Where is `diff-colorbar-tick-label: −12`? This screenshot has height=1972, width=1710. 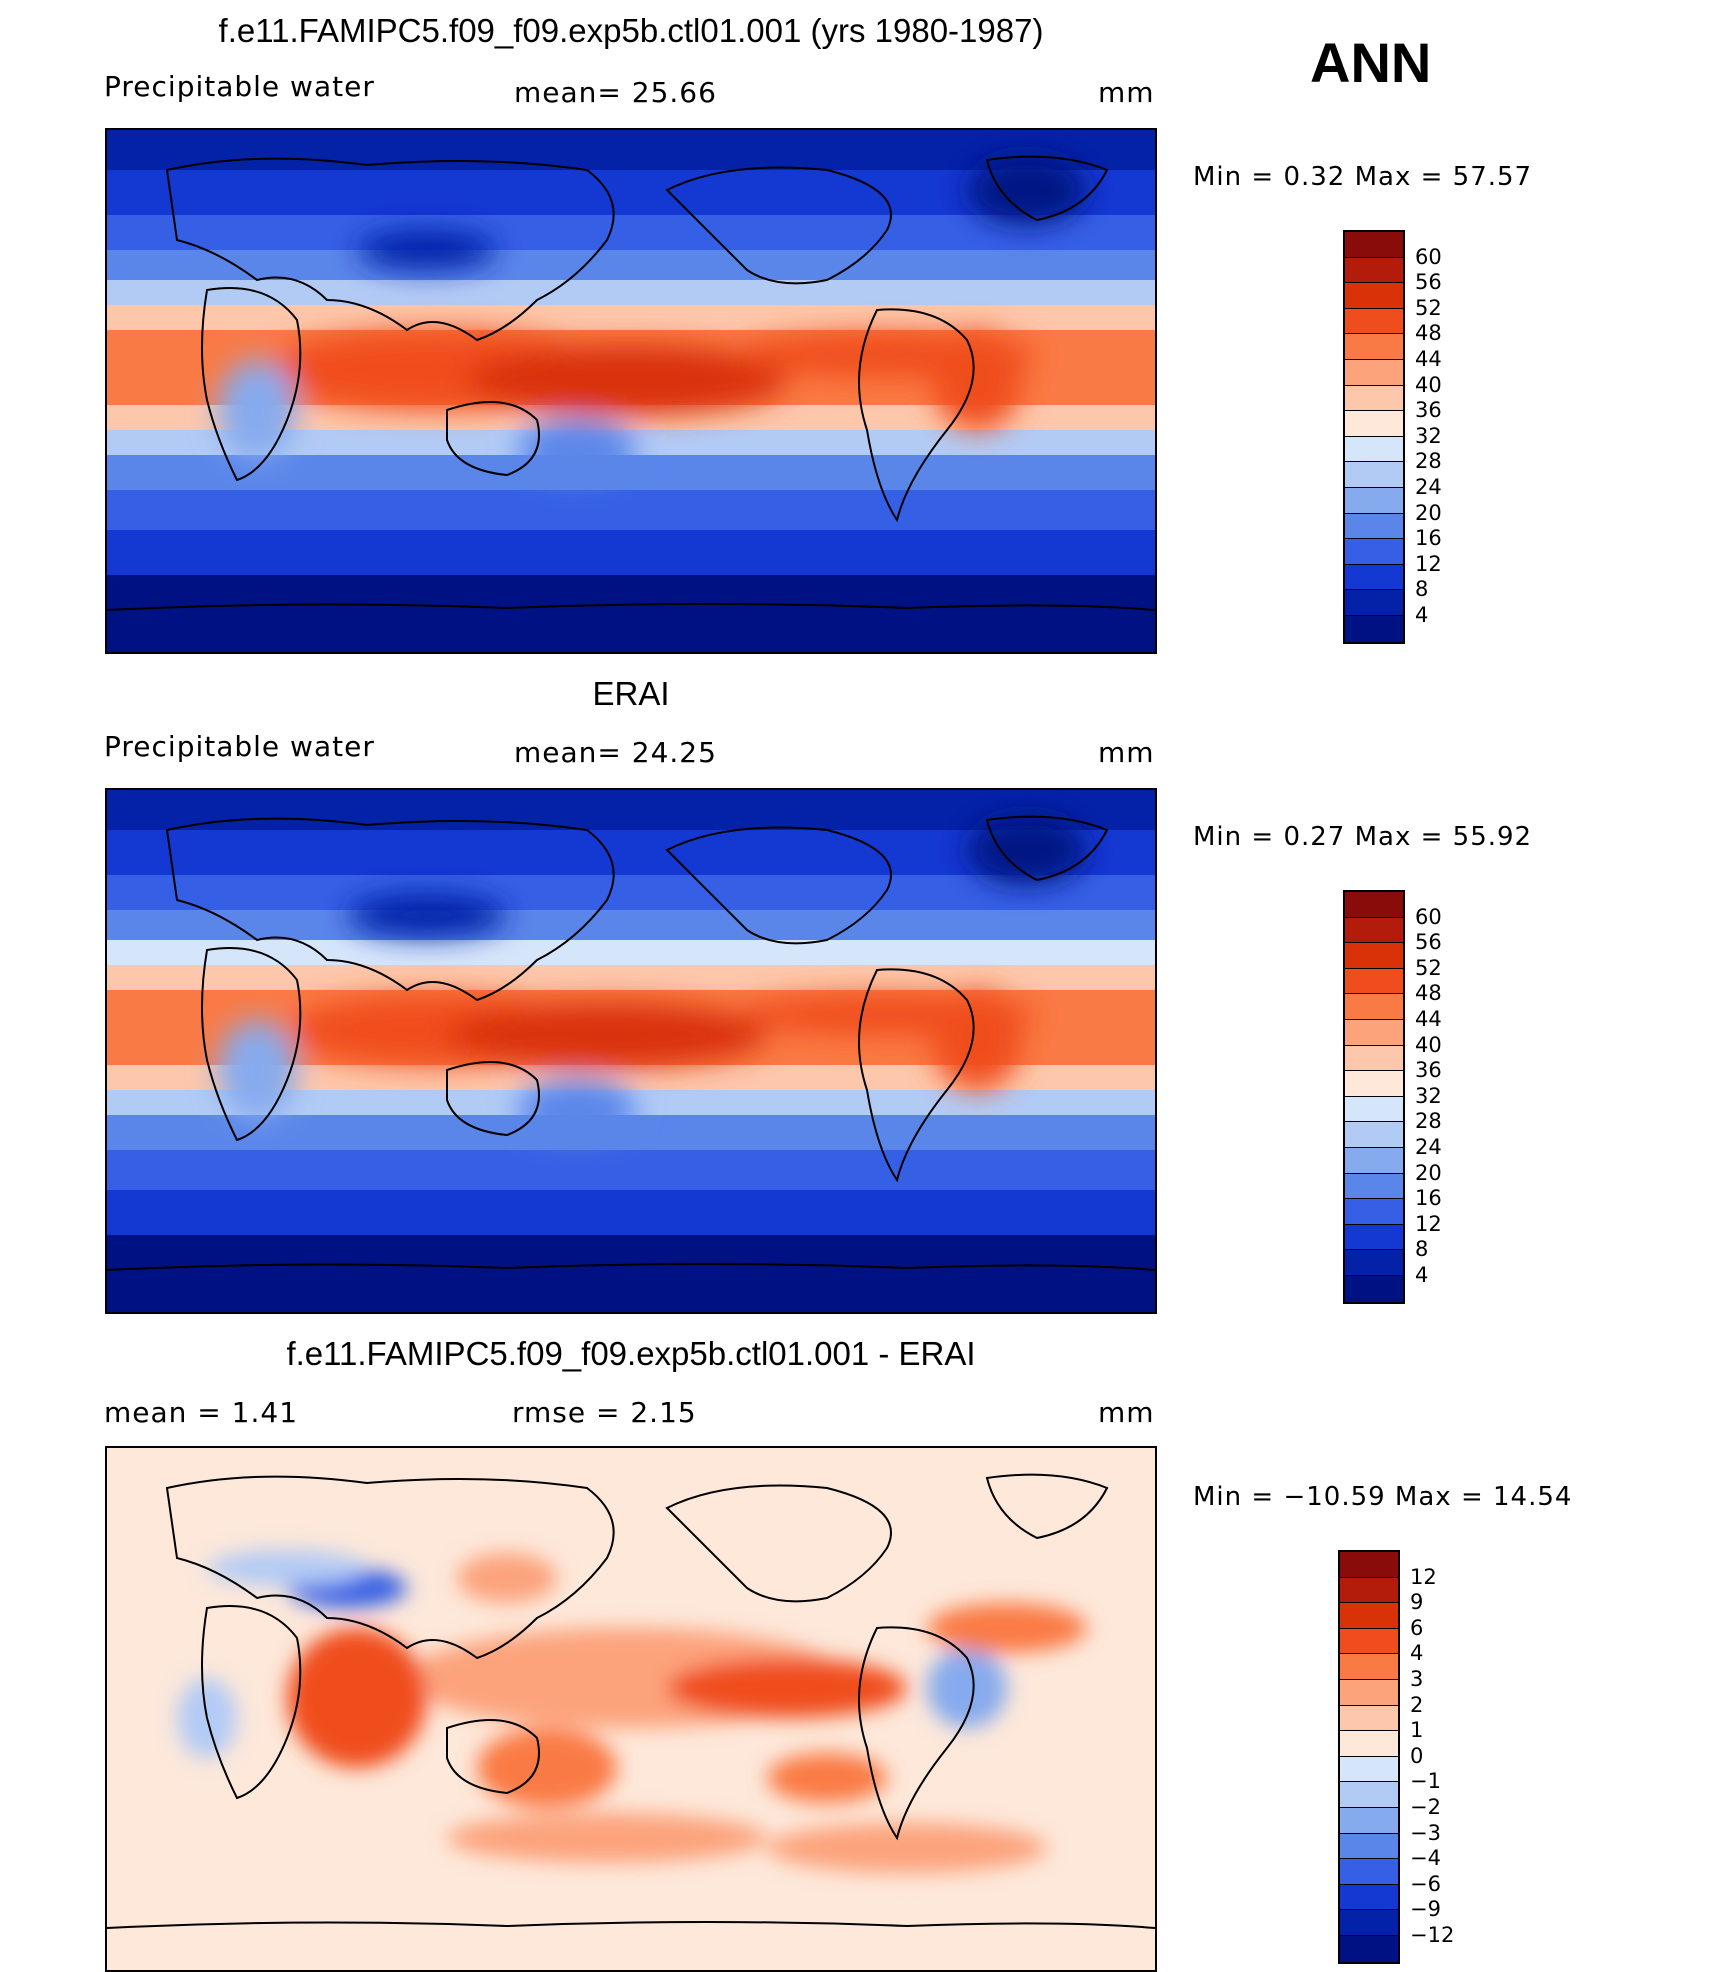
diff-colorbar-tick-label: −12 is located at coordinates (1432, 1935).